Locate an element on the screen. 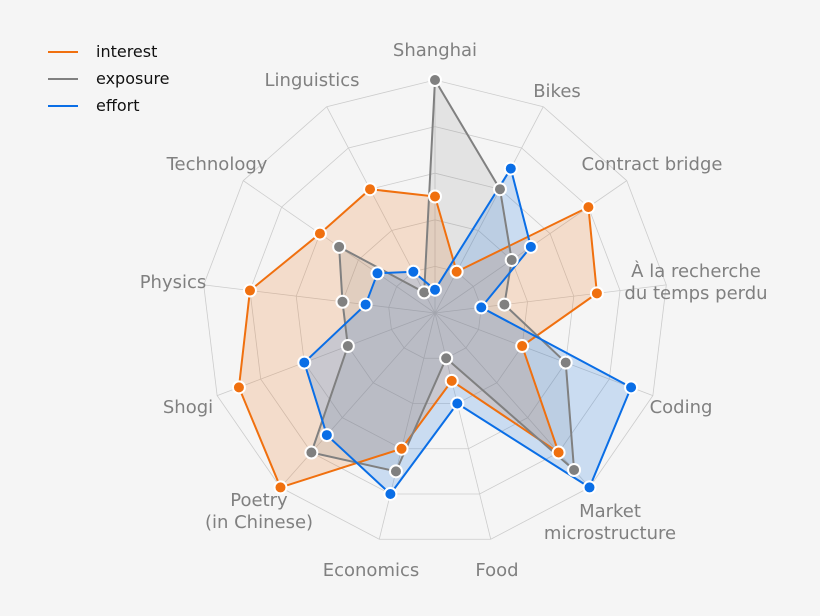 This screenshot has width=820, height=616. axis-label: Contract bridge is located at coordinates (652, 164).